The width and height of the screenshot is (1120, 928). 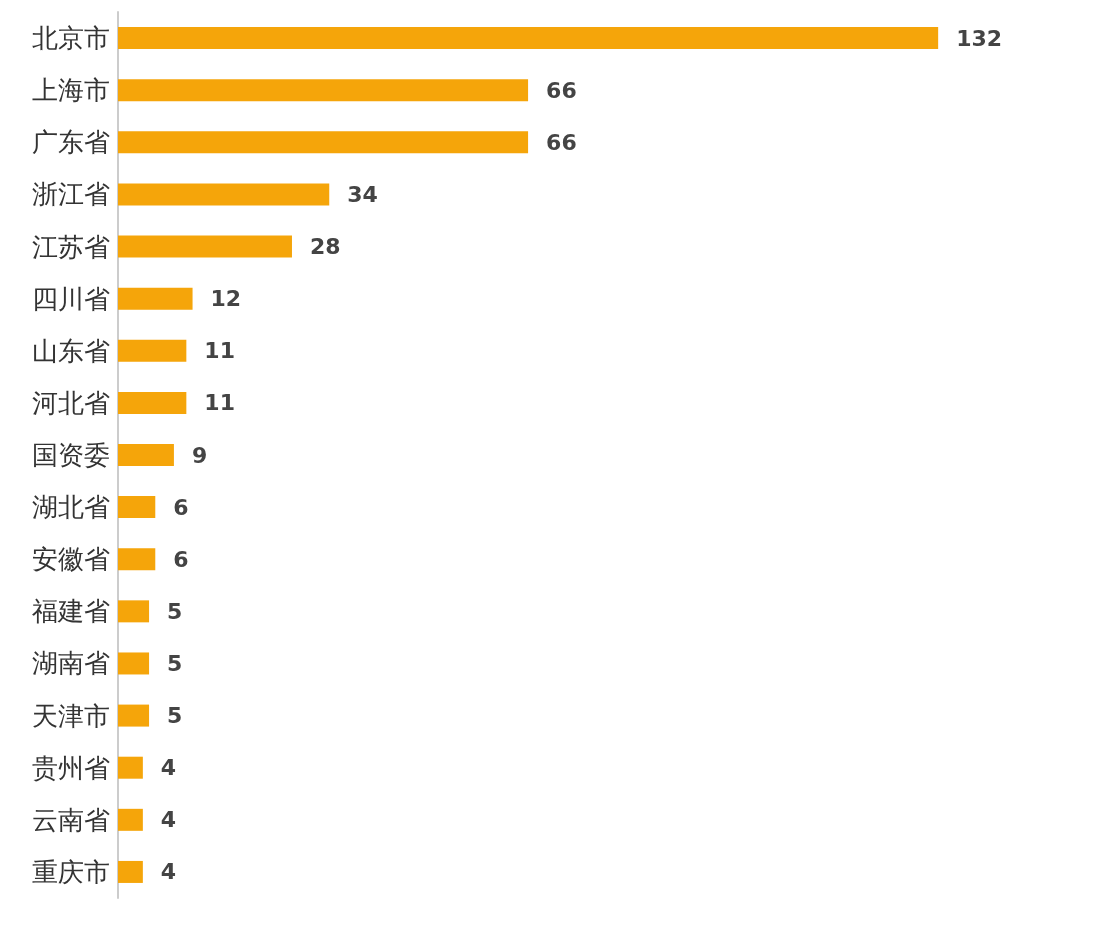 I want to click on data-label: 34, so click(x=362, y=194).